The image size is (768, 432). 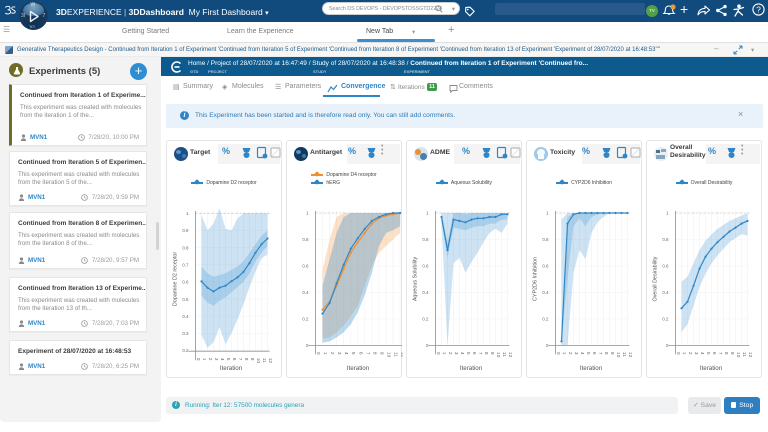 I want to click on svg-text: 0.3, so click(x=185, y=333).